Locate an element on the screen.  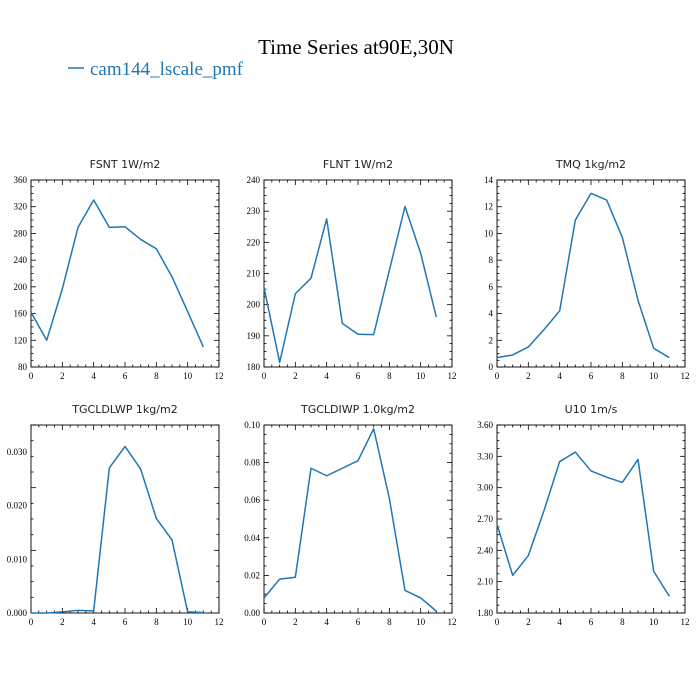
panel-title: FSNT 1W/m2 is located at coordinates (125, 164).